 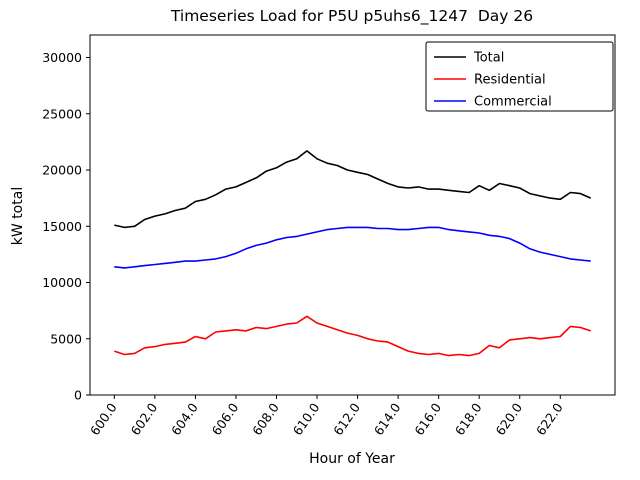 What do you see at coordinates (427, 419) in the screenshot?
I see `x-tick-label: 616.0` at bounding box center [427, 419].